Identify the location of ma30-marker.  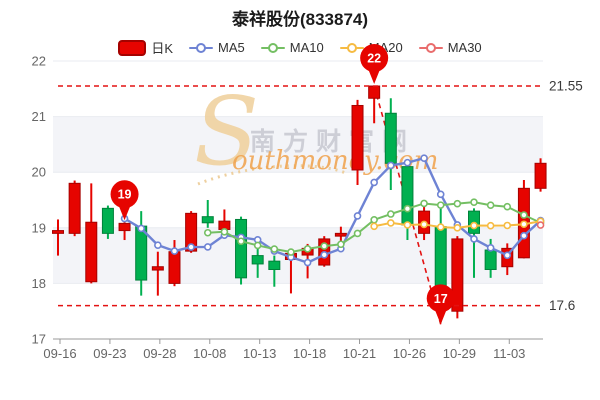
(540, 225).